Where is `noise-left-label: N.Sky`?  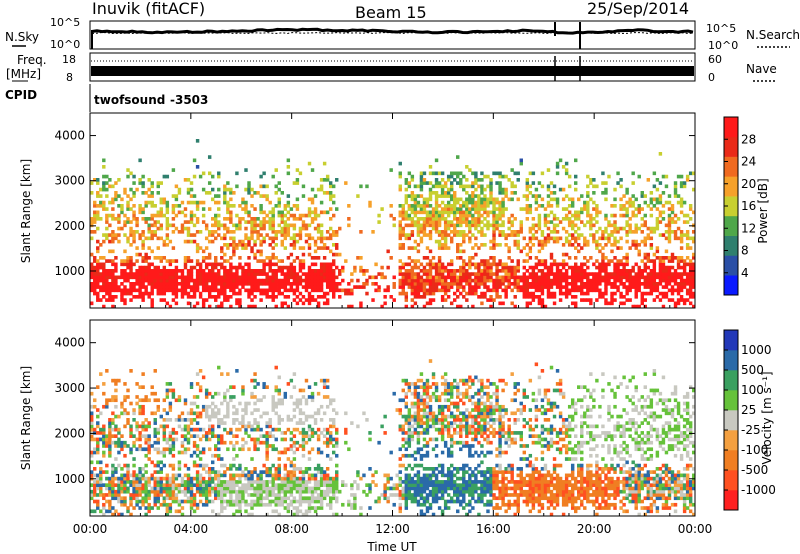
noise-left-label: N.Sky is located at coordinates (22, 37).